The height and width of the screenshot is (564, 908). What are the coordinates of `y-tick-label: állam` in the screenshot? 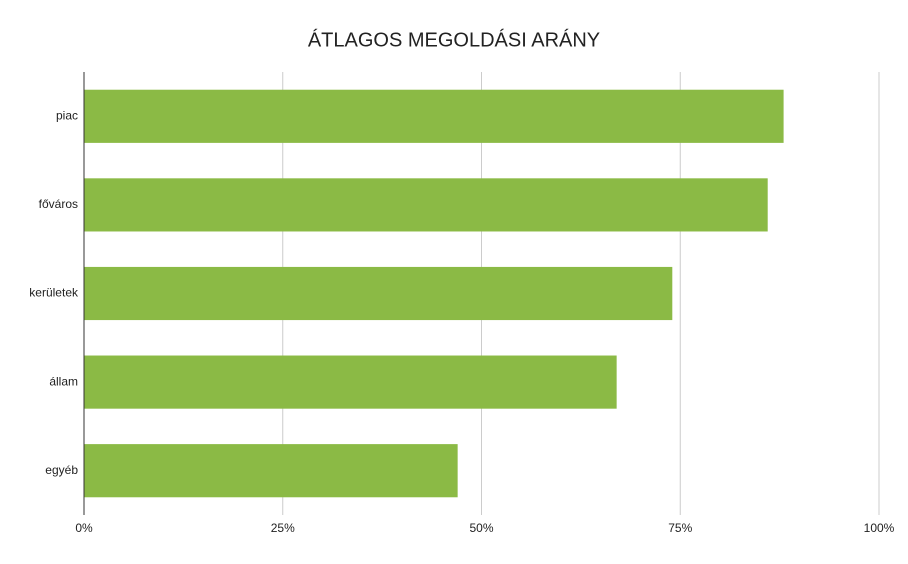 It's located at (63, 381).